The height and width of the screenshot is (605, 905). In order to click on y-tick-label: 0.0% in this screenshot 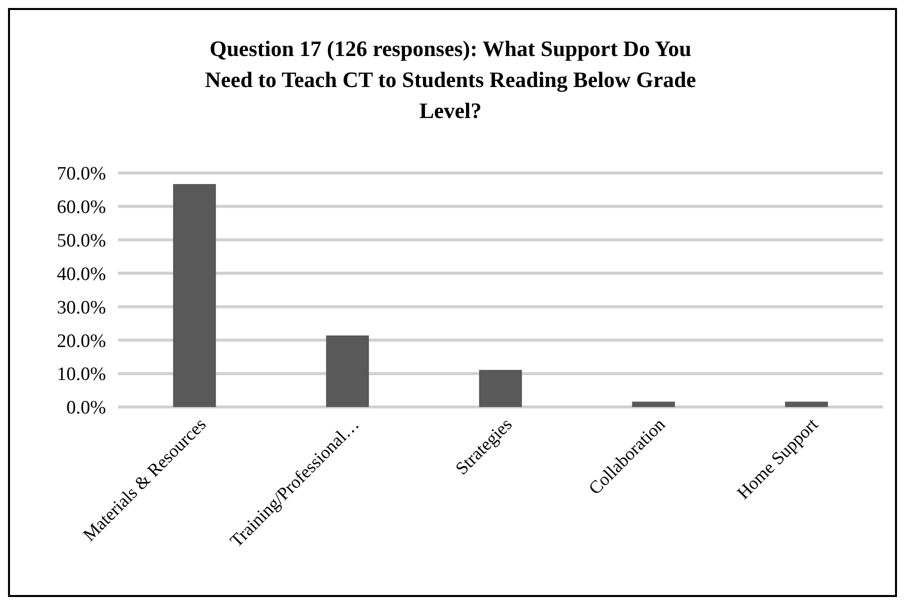, I will do `click(86, 408)`.